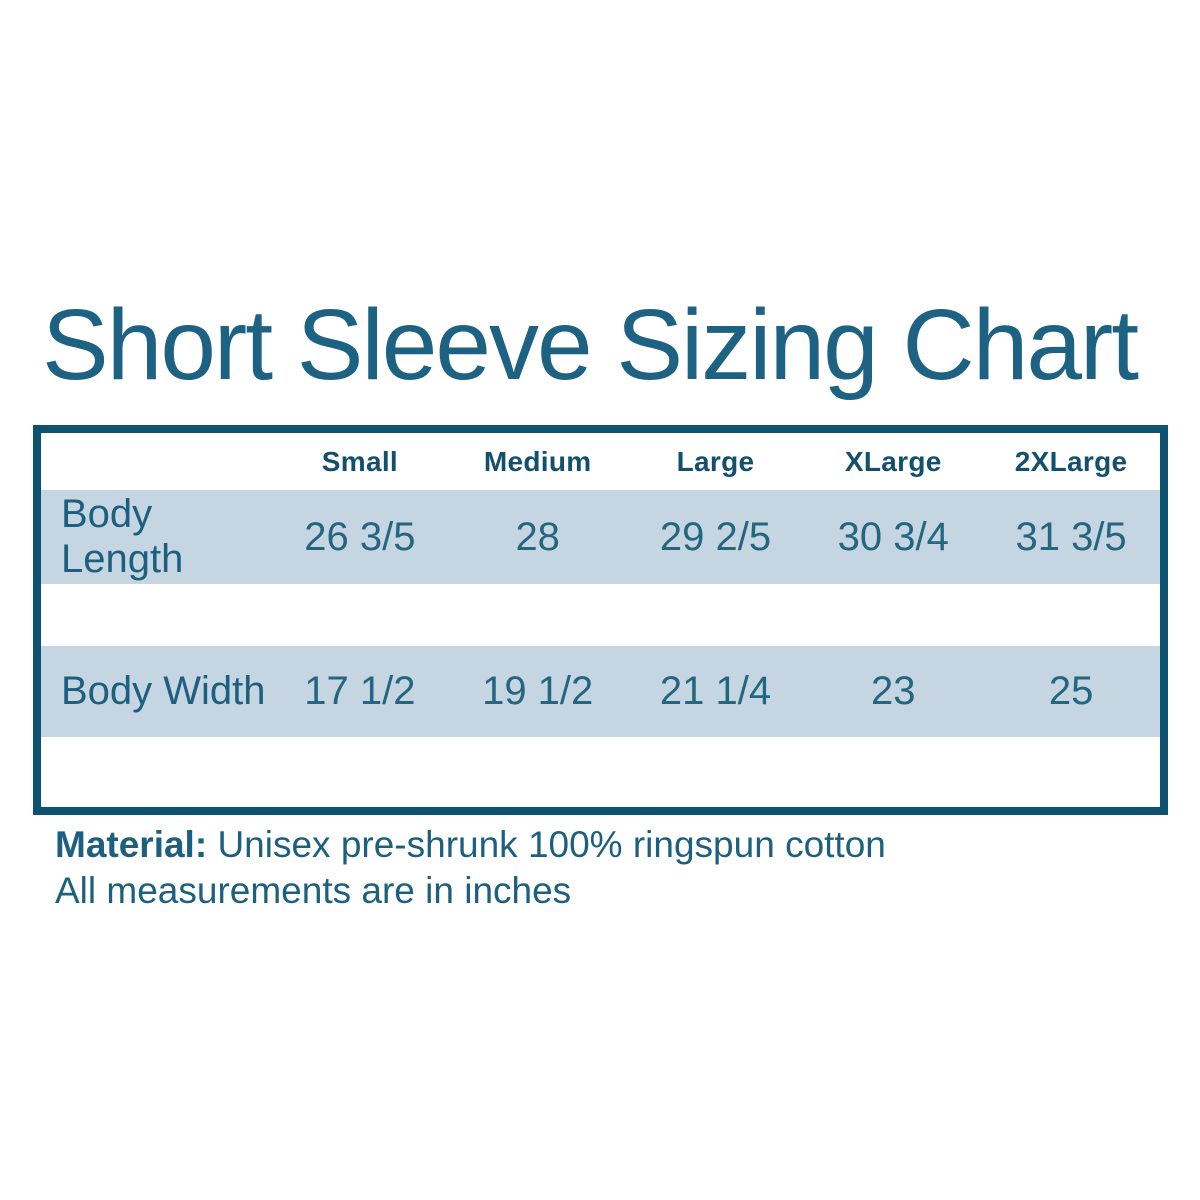 This screenshot has height=1200, width=1200. Describe the element at coordinates (600, 461) in the screenshot. I see `table-header-row: Small Medium Large XLarge 2XLarge` at that location.